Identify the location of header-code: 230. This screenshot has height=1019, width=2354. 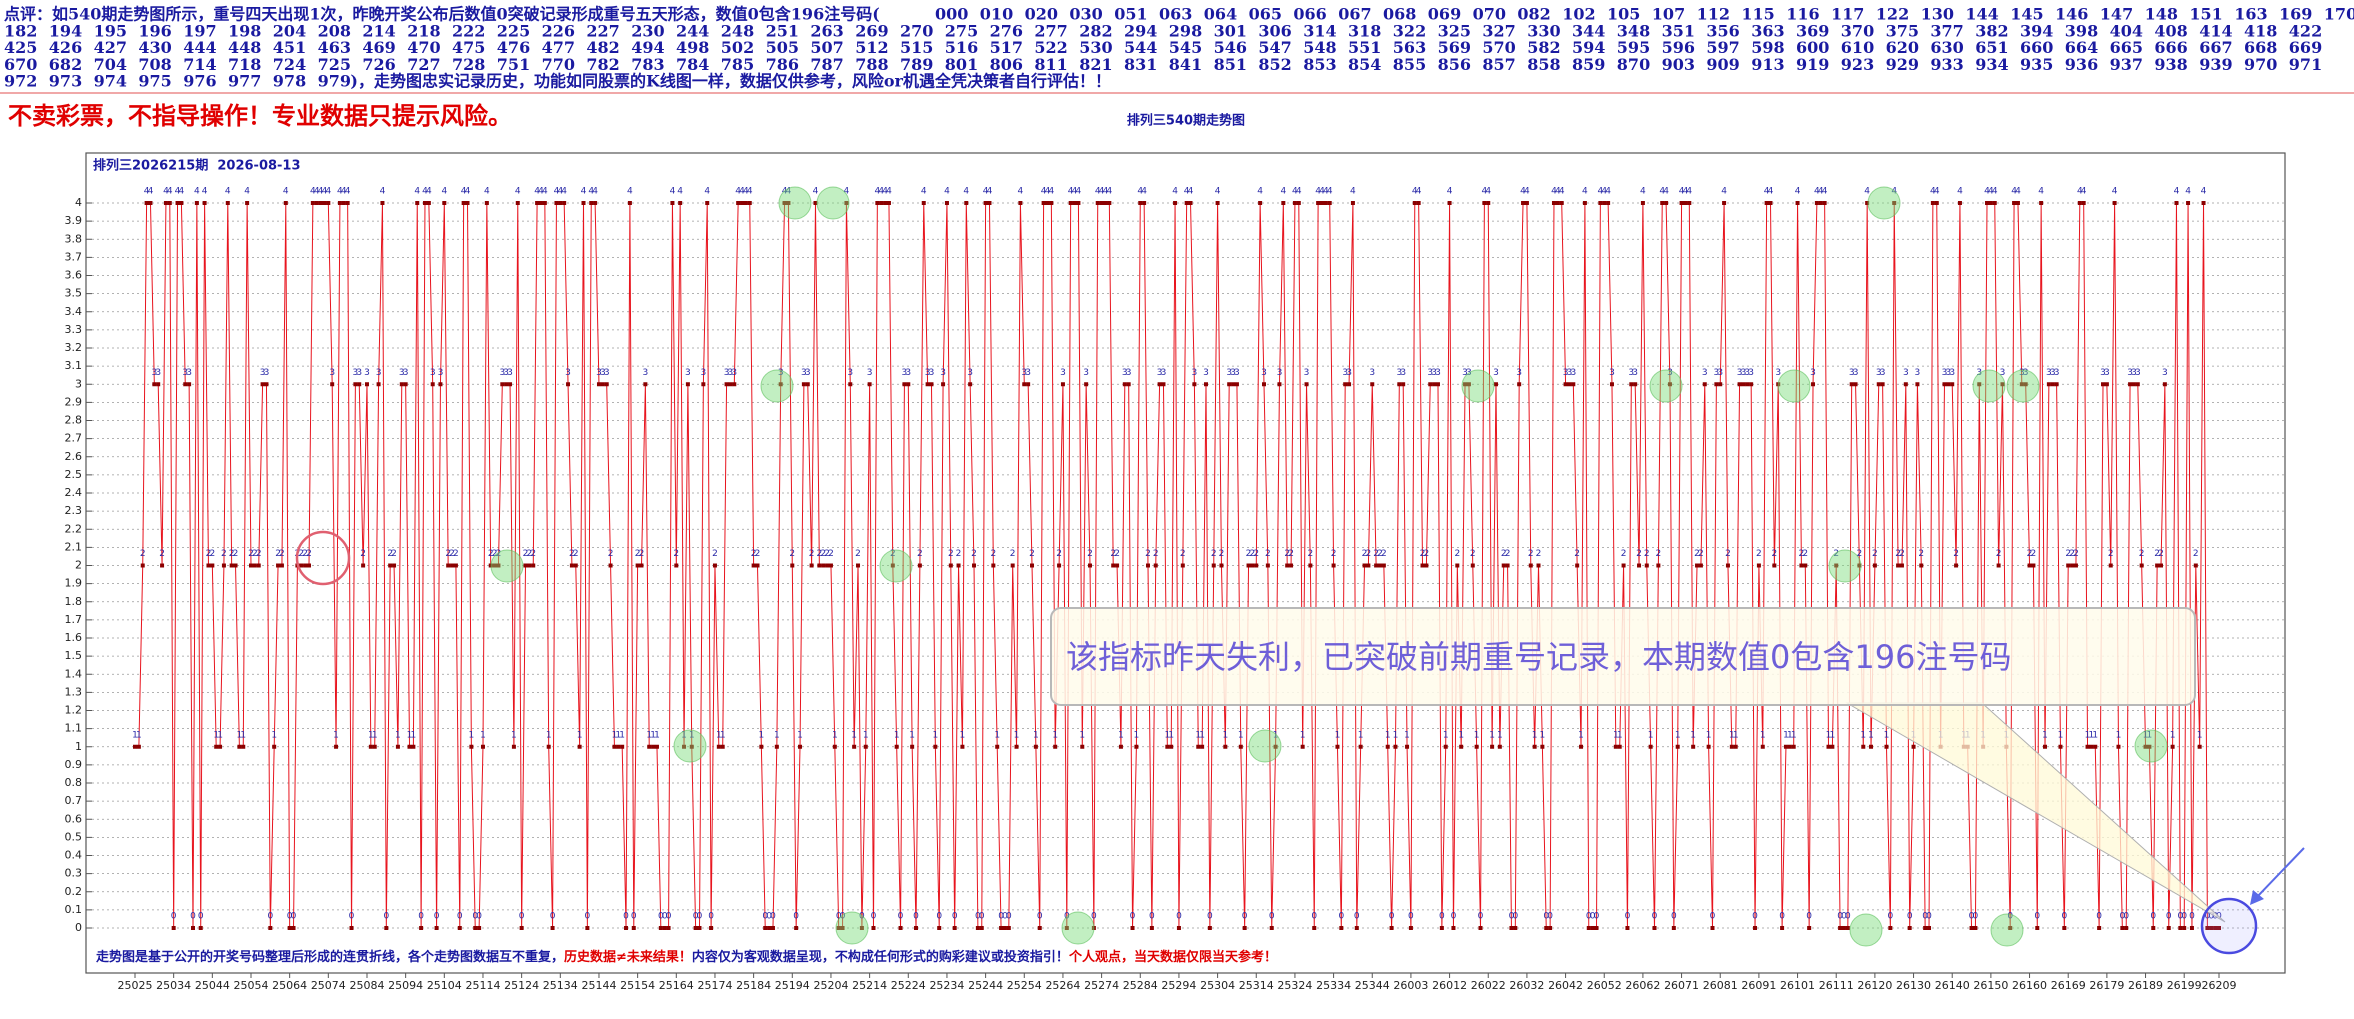
(647, 30).